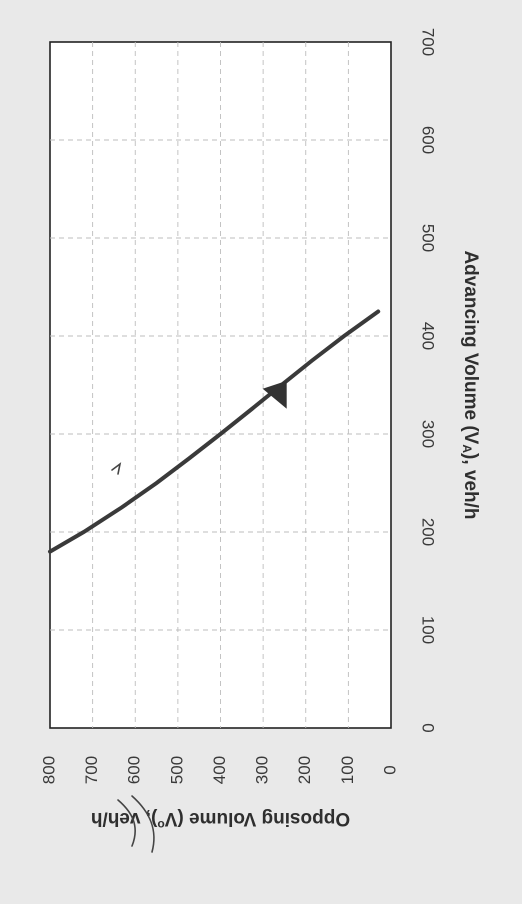  Describe the element at coordinates (220, 820) in the screenshot. I see `y-axis-title: Opposing Volume (Vo), veh/h` at that location.